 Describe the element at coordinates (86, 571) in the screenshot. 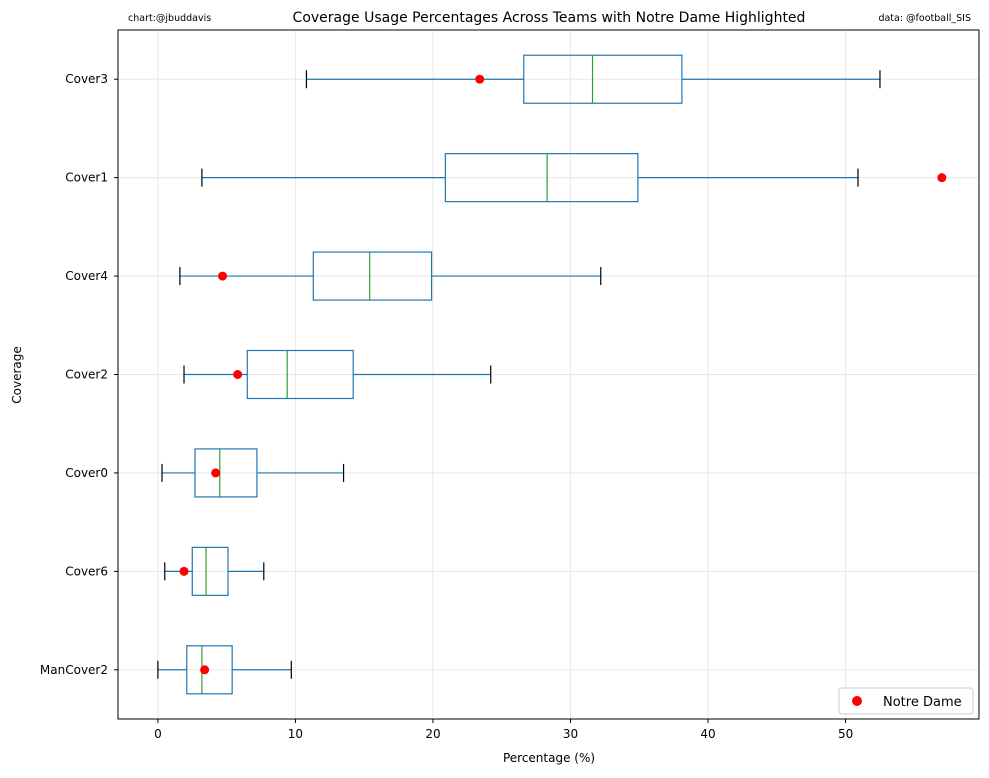

I see `y-tick-label: Cover6` at that location.